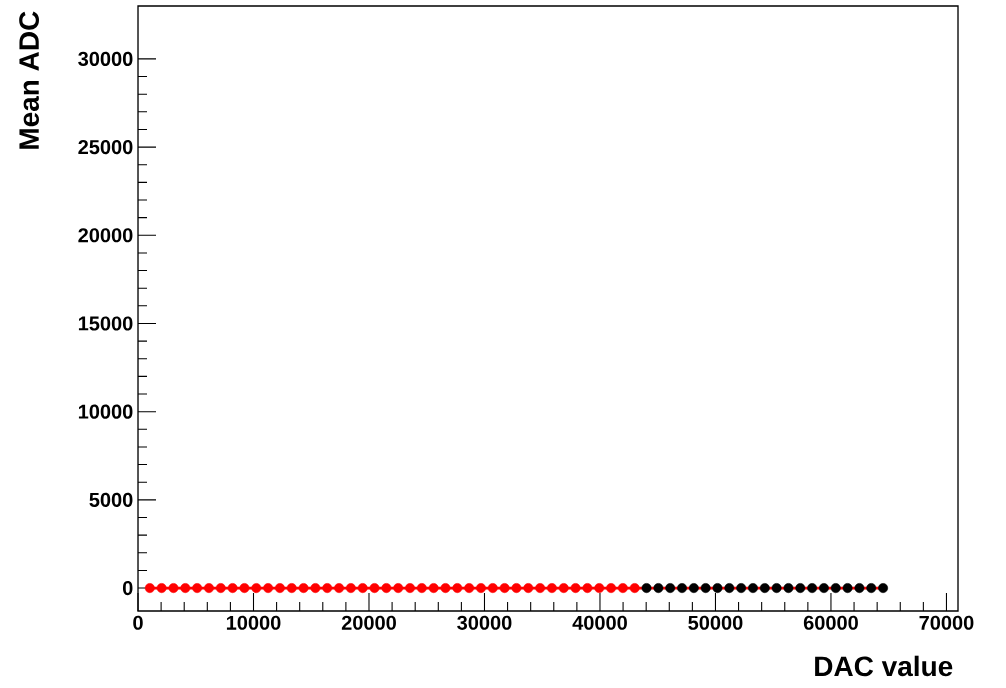  I want to click on y-tick-label: 0, so click(127, 588).